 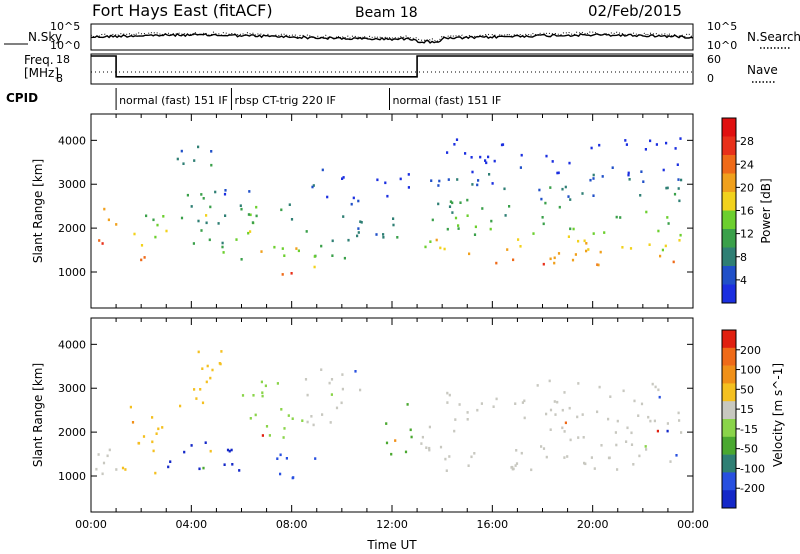 I want to click on nsearch-trace, so click(x=392, y=37).